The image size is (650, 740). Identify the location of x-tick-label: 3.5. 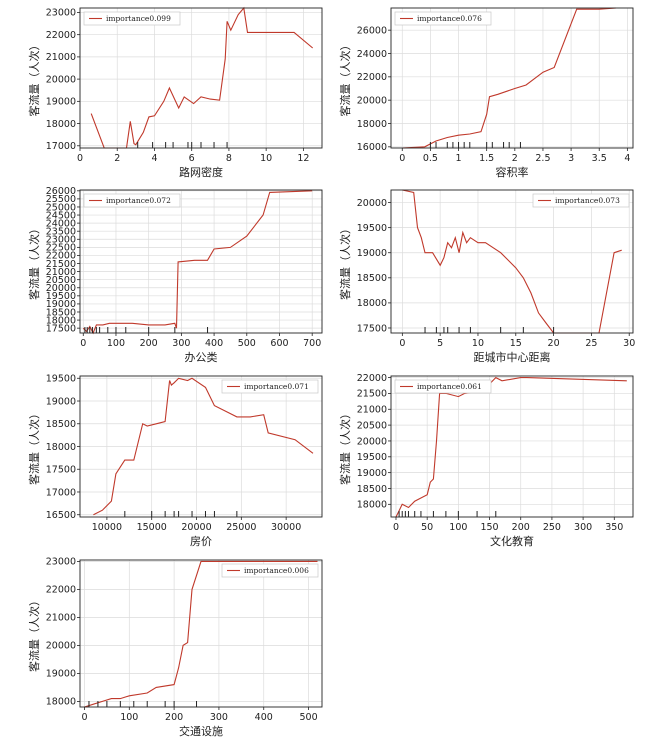
(599, 158).